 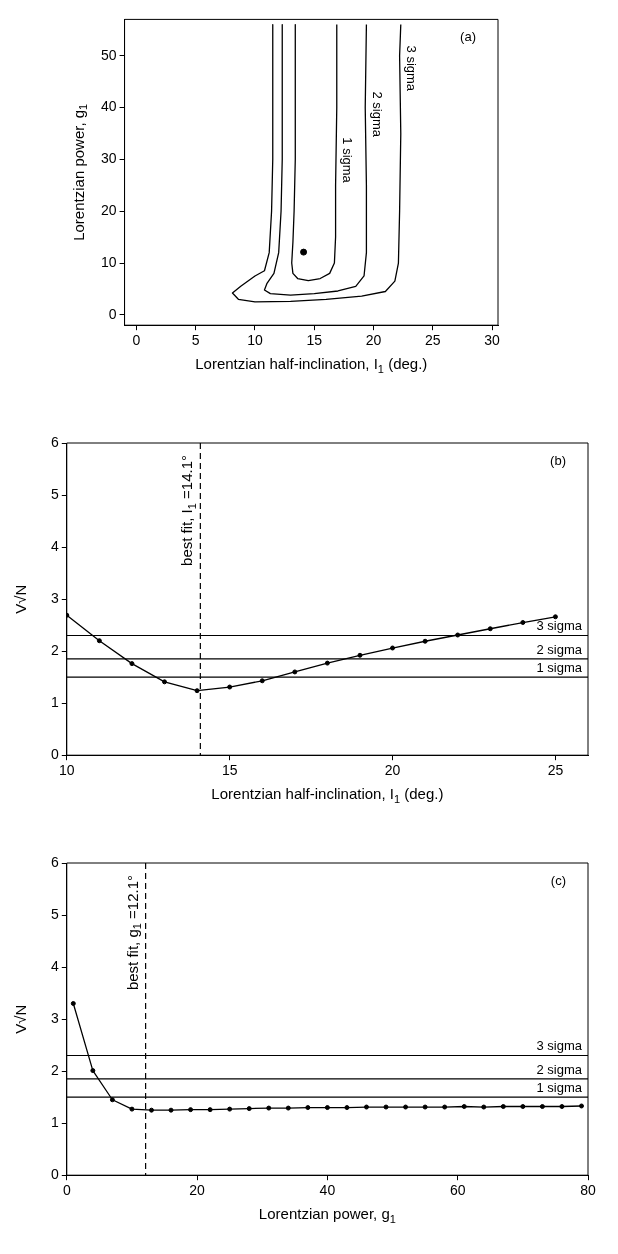 I want to click on annotation: (b), so click(x=558, y=460).